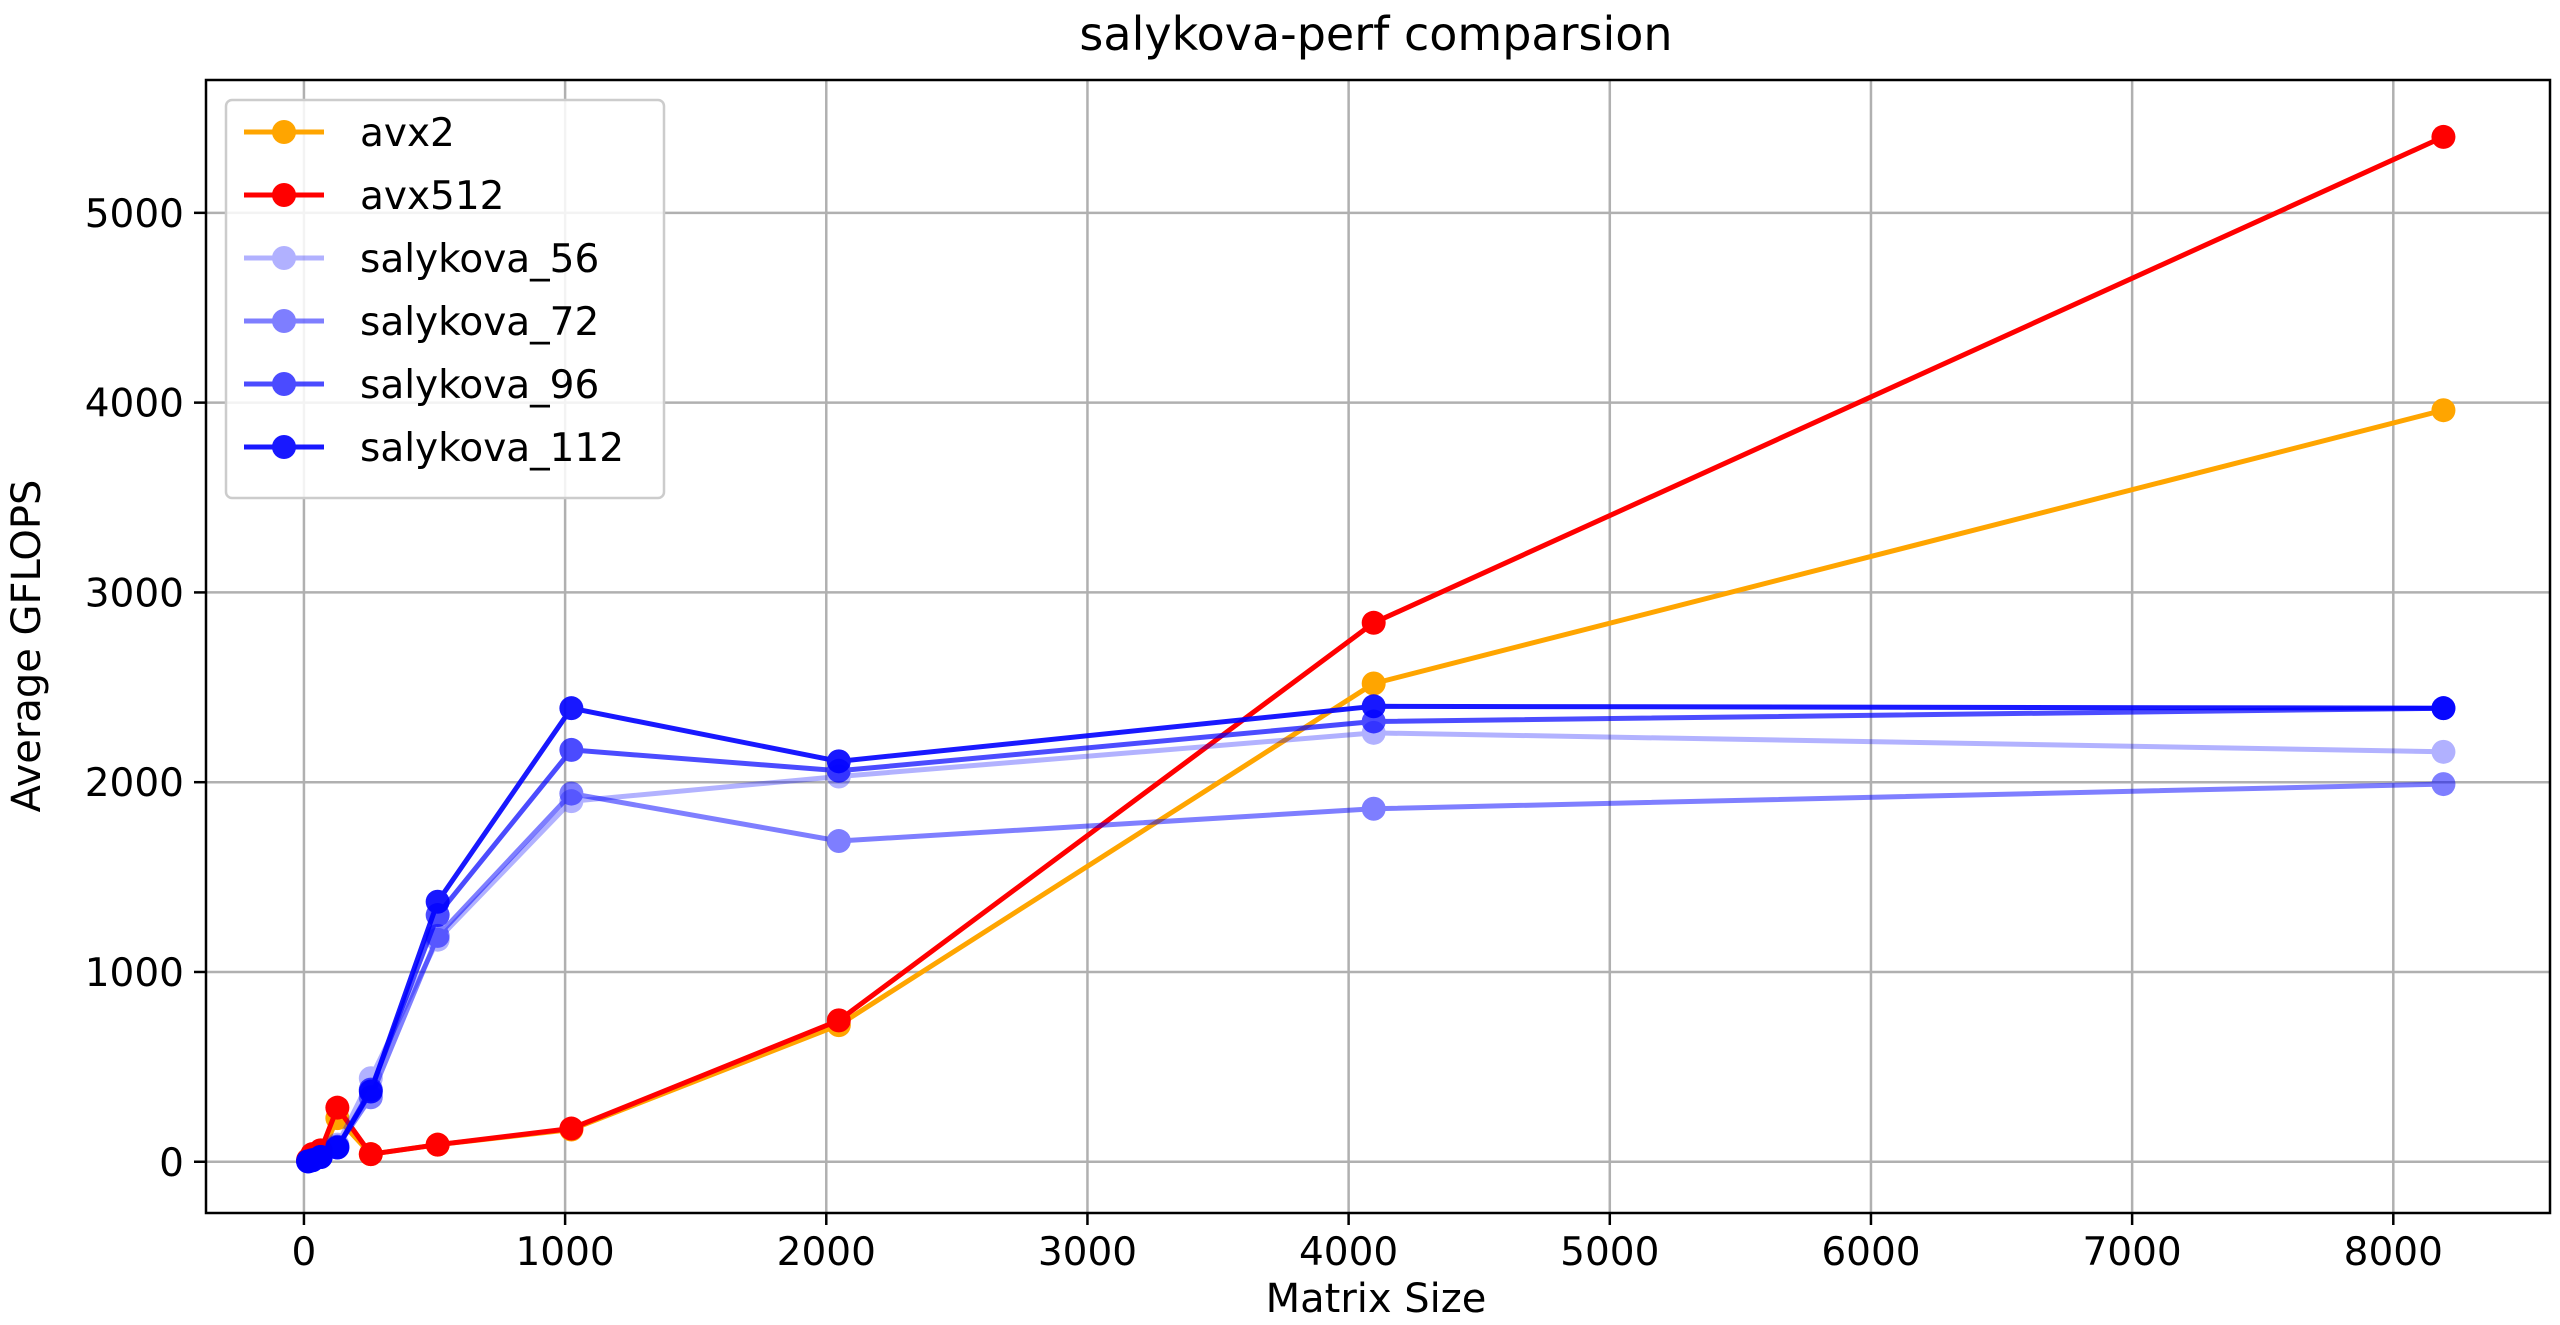 This screenshot has height=1325, width=2560. I want to click on legend-swatch-avx2, so click(284, 132).